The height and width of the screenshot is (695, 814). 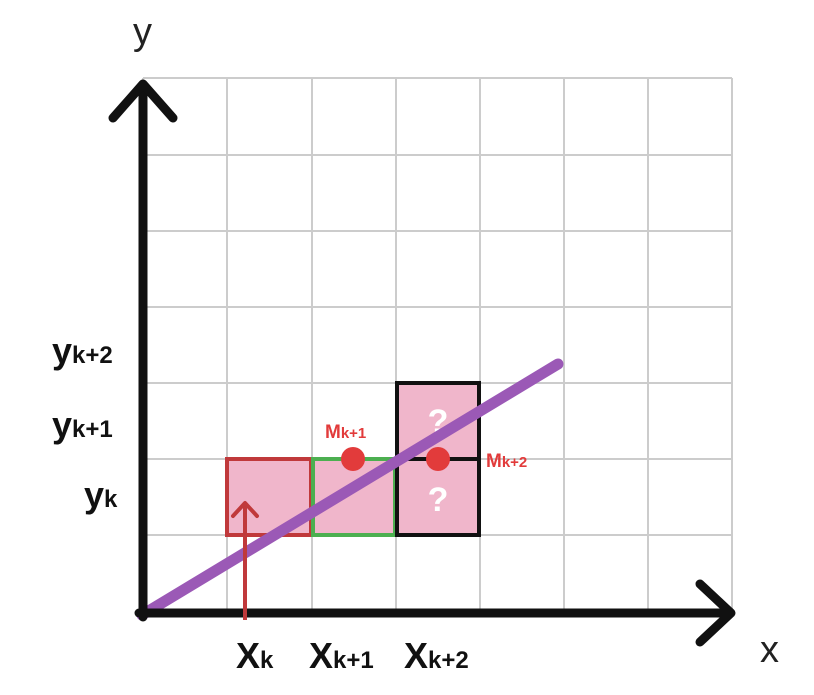 What do you see at coordinates (438, 500) in the screenshot?
I see `candidate-lower-question-mark: ?` at bounding box center [438, 500].